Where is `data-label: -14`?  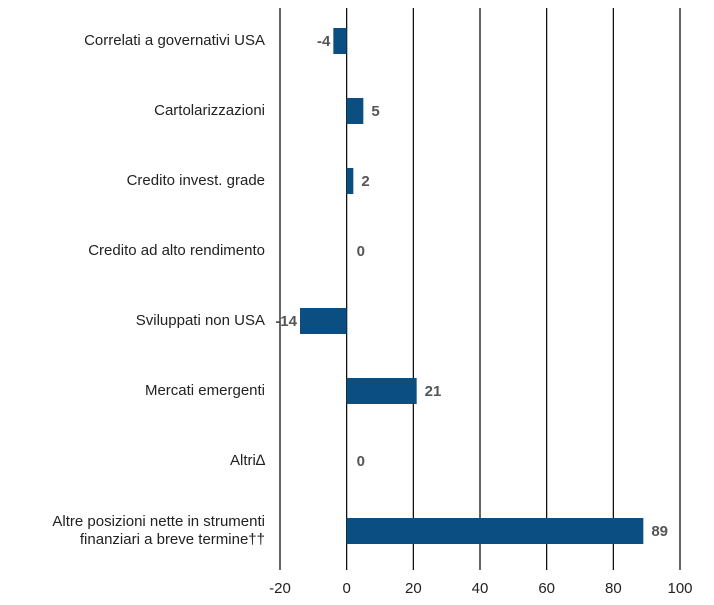 data-label: -14 is located at coordinates (286, 321).